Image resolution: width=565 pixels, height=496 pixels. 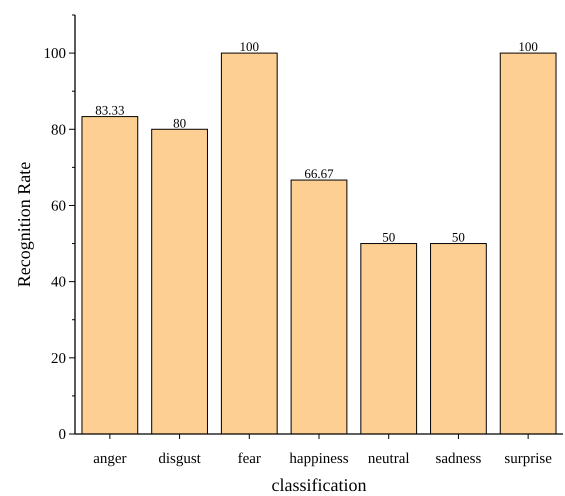 What do you see at coordinates (319, 174) in the screenshot?
I see `data-label: 66.67` at bounding box center [319, 174].